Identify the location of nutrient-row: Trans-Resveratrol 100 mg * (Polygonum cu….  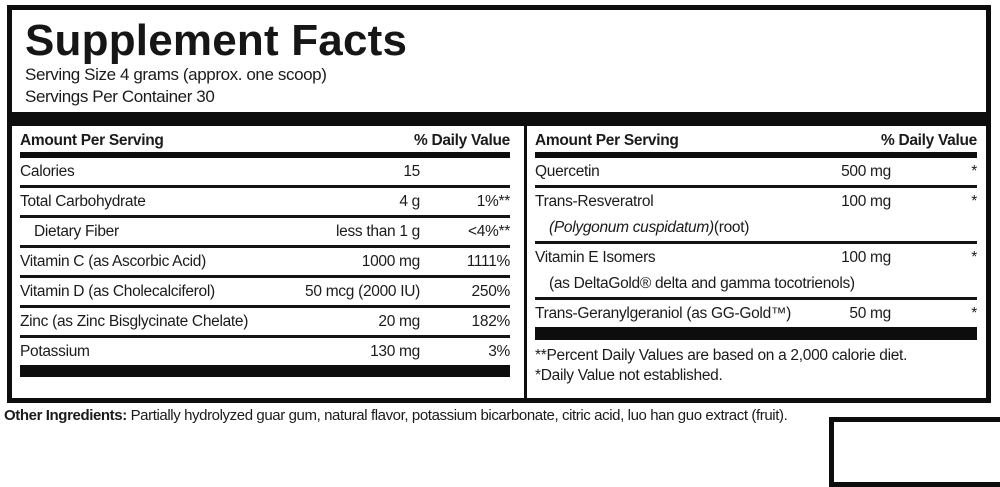
(756, 216).